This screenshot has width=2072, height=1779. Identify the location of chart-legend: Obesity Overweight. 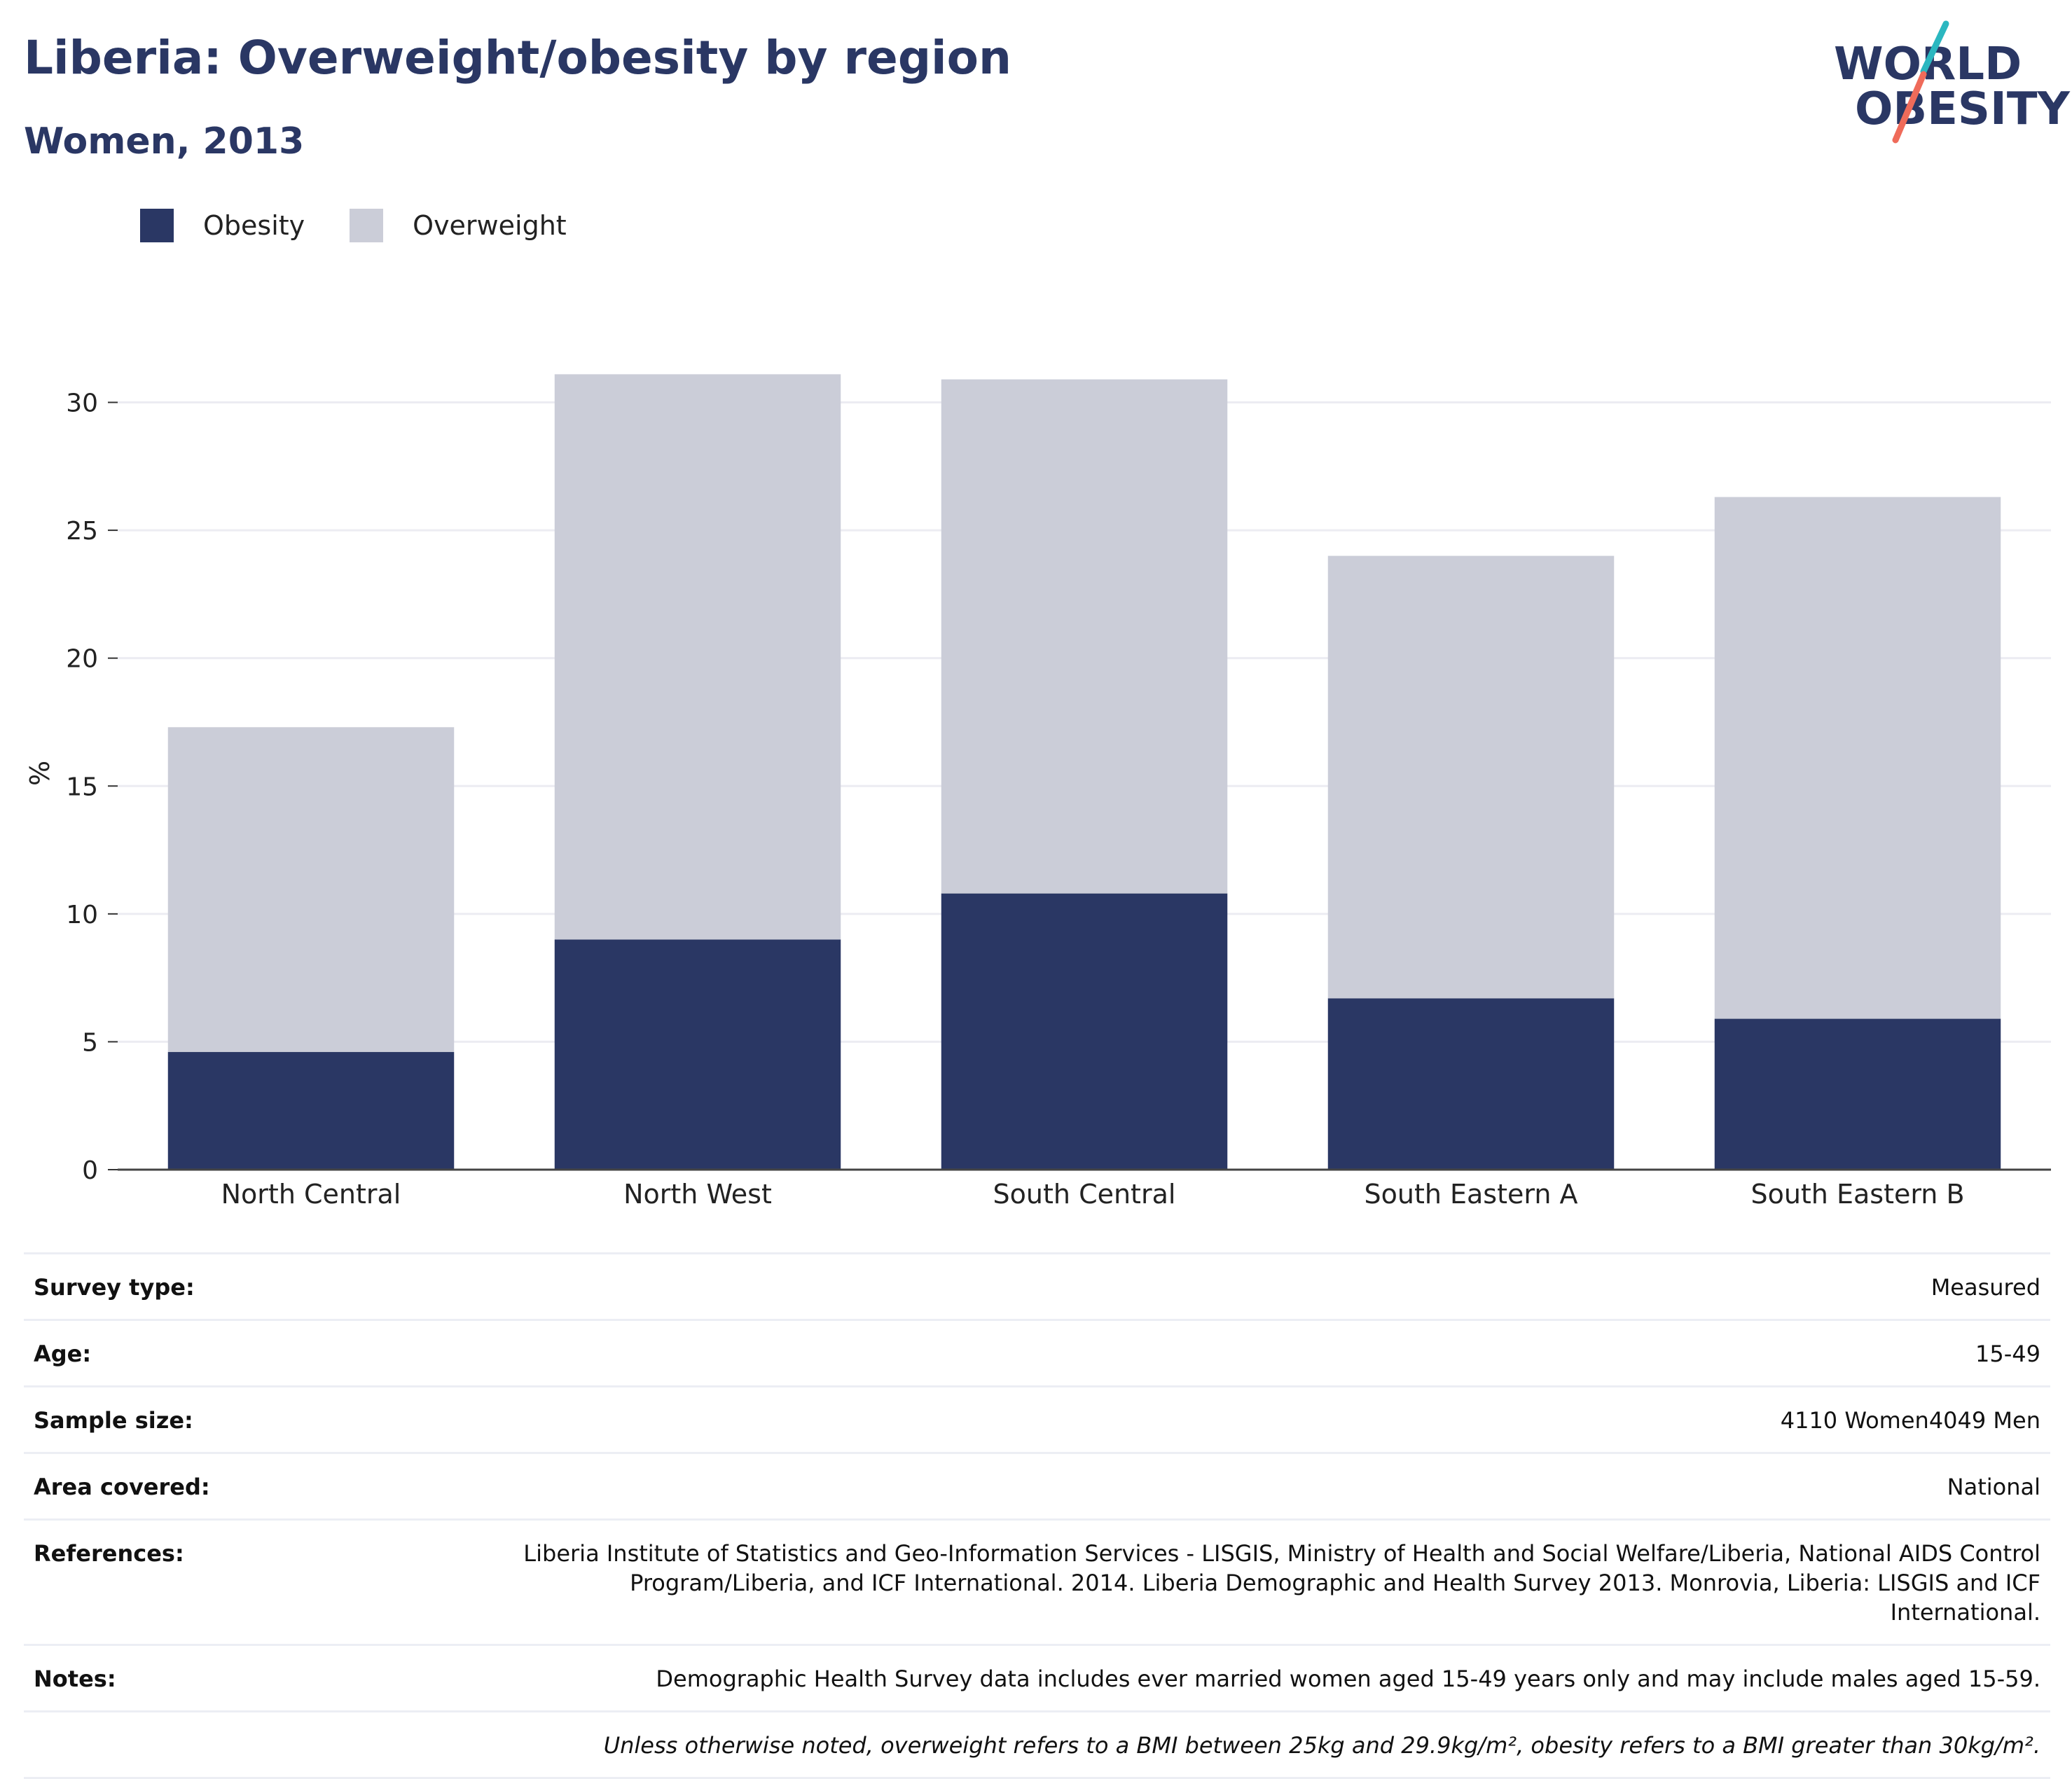
(376, 225).